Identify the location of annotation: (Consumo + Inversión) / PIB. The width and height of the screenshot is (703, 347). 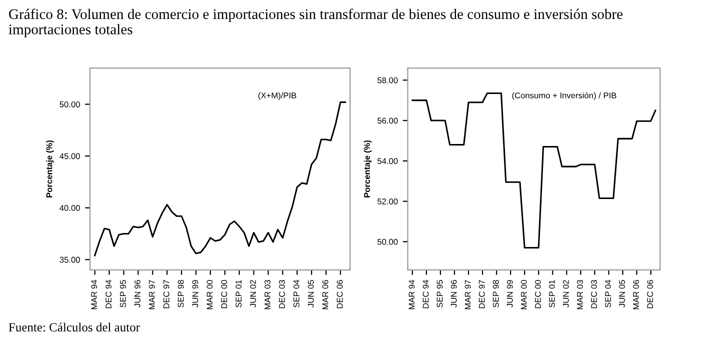
(564, 96).